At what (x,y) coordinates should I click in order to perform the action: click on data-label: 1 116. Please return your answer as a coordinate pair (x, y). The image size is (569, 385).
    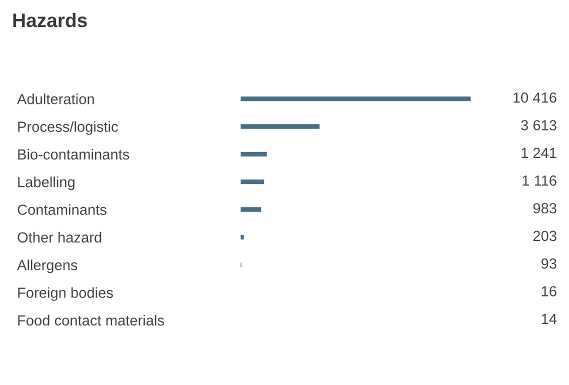
    Looking at the image, I should click on (539, 180).